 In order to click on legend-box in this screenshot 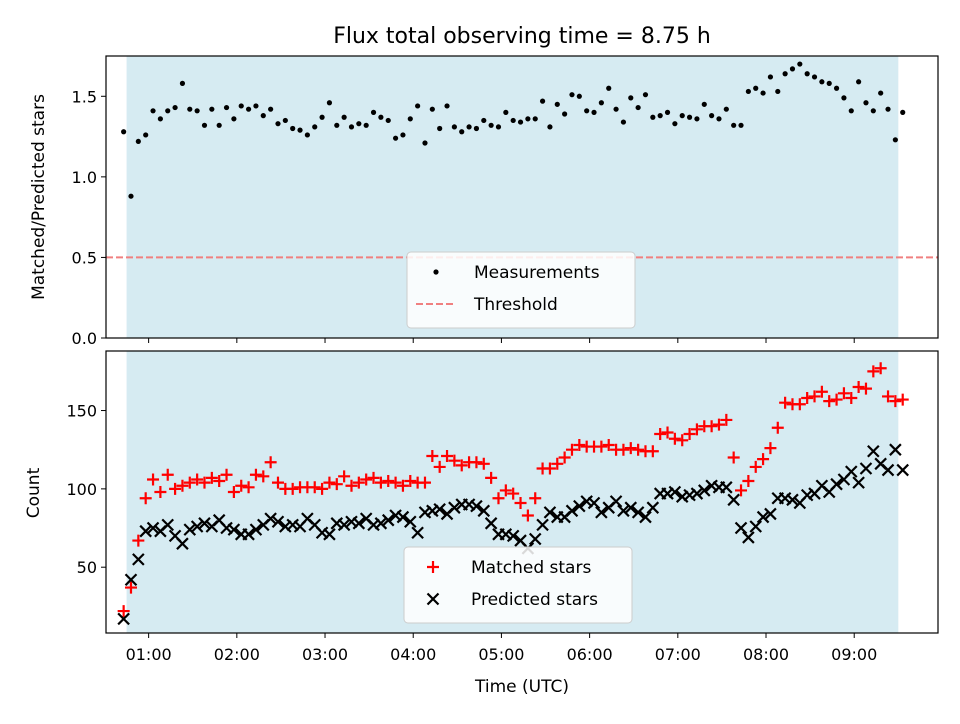, I will do `click(518, 585)`.